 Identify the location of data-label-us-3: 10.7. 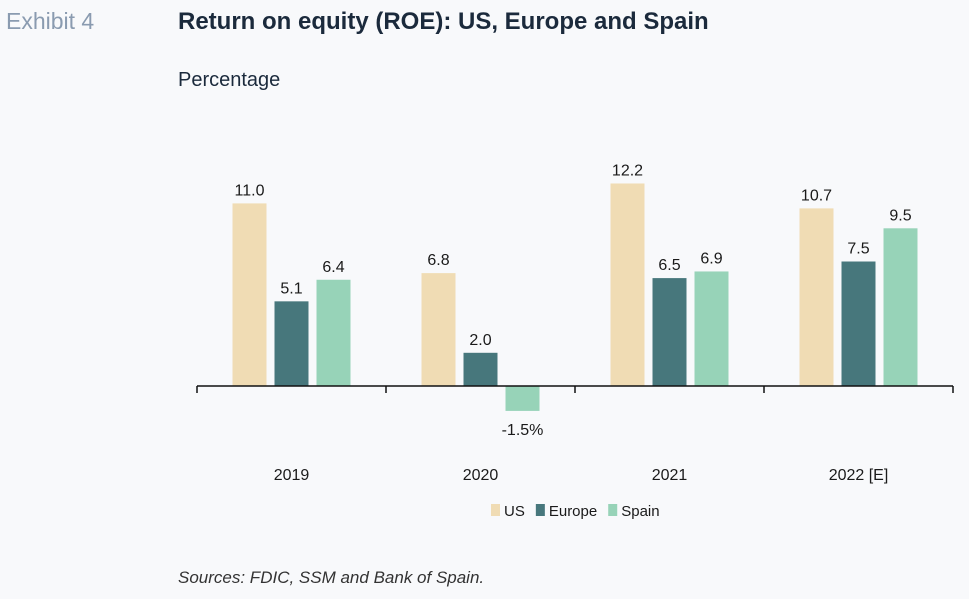
(816, 195).